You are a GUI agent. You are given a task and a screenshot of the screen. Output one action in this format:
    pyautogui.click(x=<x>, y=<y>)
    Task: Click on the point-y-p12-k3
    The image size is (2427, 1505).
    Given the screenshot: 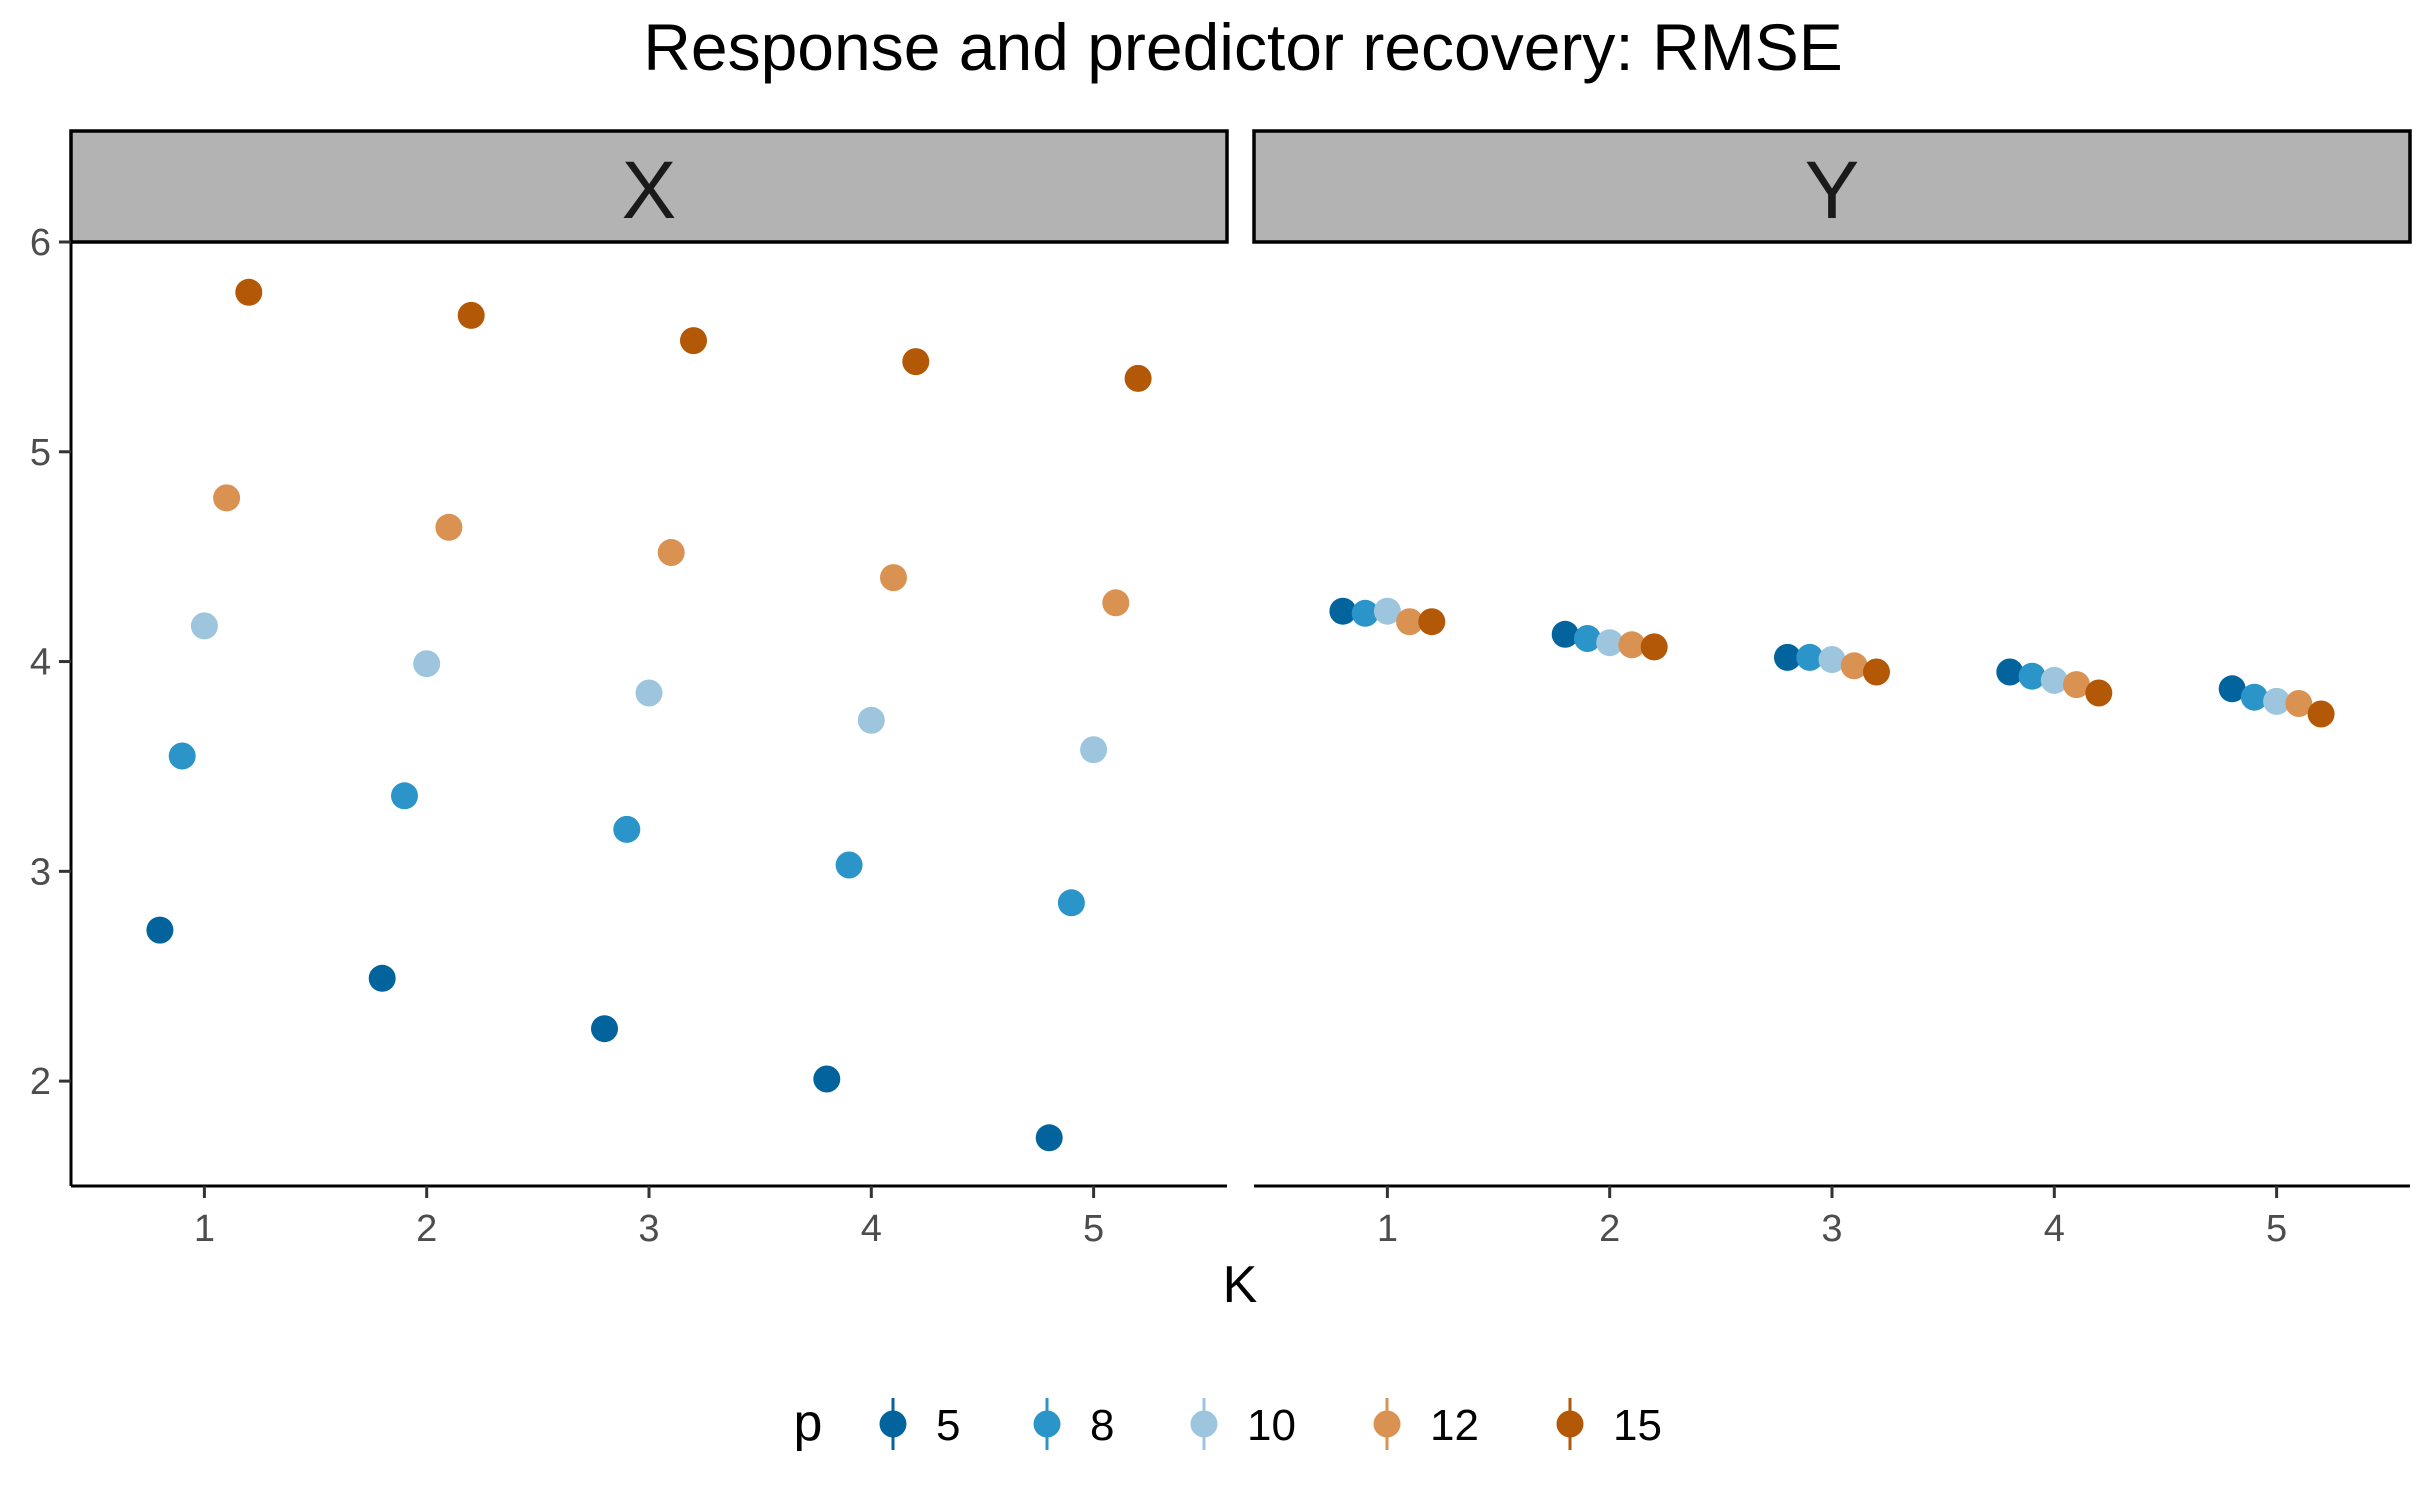 What is the action you would take?
    pyautogui.click(x=1854, y=666)
    